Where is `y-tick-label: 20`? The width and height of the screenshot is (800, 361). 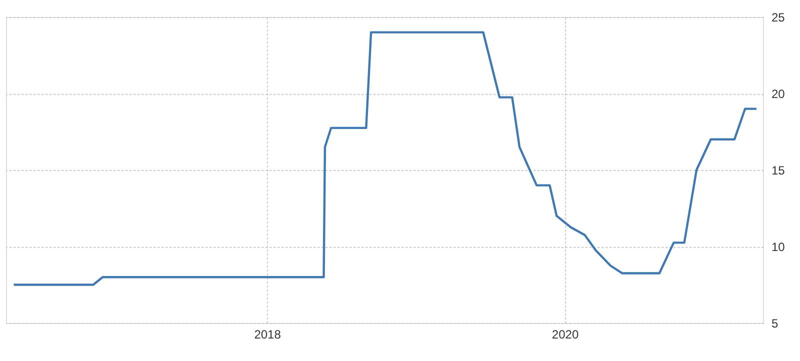 y-tick-label: 20 is located at coordinates (779, 94).